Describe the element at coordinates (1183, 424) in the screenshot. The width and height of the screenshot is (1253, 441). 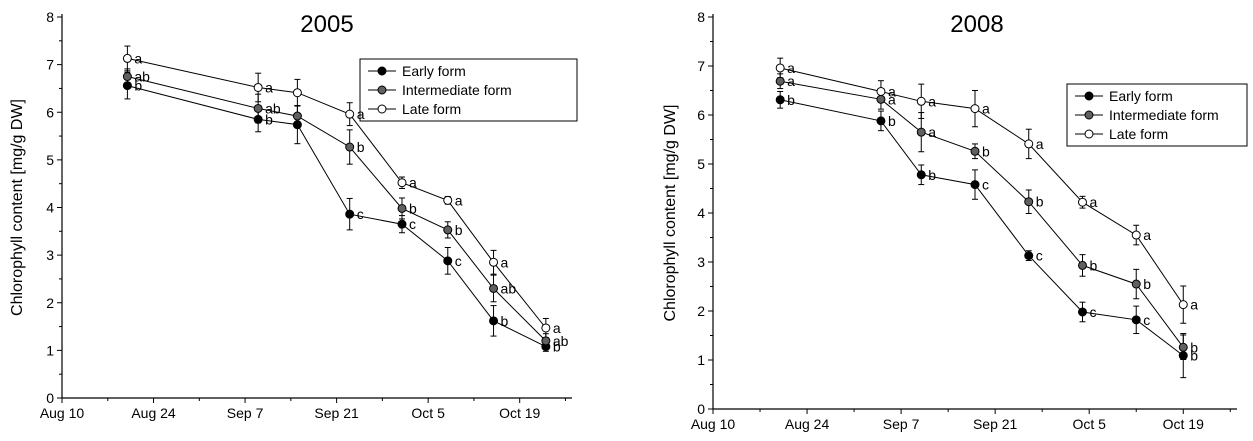
I see `x-tick-label: Oct 19` at that location.